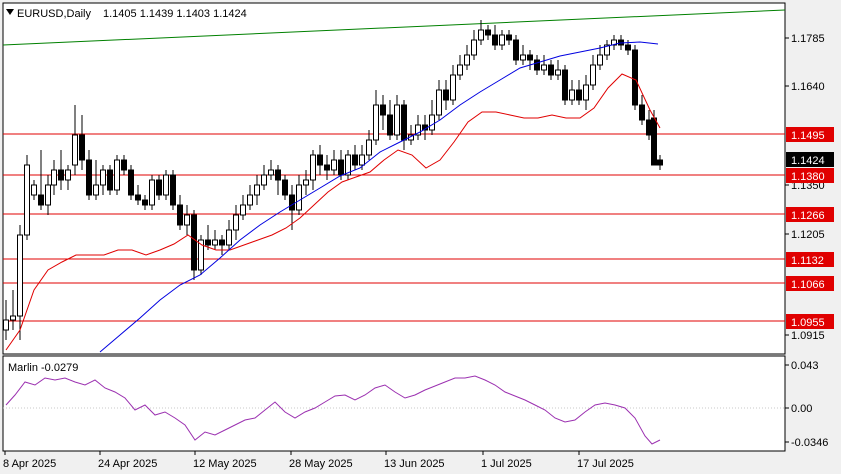  I want to click on time-label: 12 May 2025, so click(225, 464).